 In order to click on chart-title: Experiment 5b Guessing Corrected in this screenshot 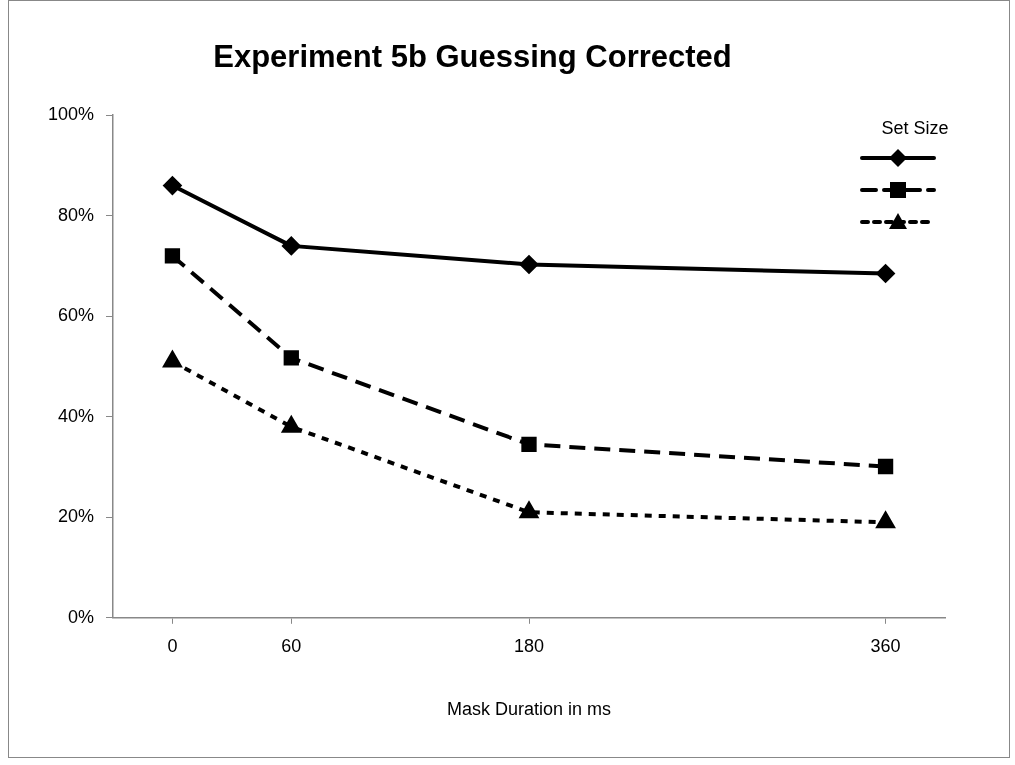, I will do `click(472, 57)`.